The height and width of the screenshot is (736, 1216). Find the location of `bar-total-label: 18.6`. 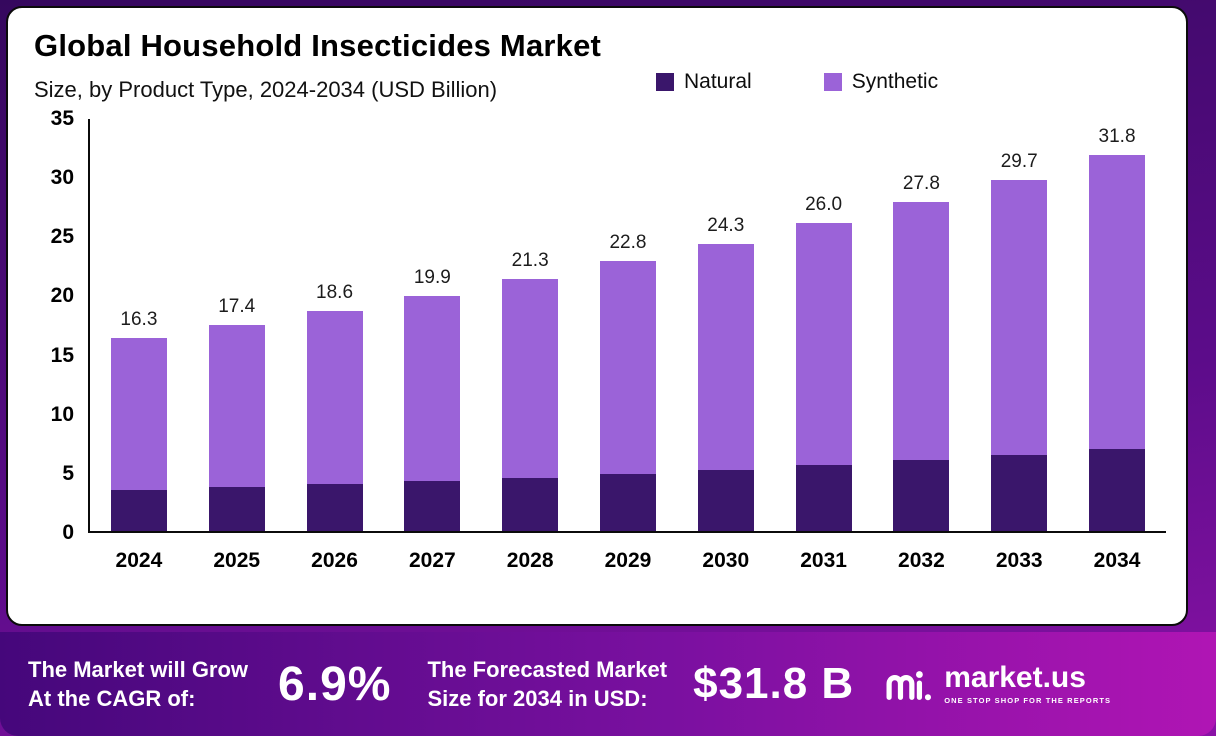

bar-total-label: 18.6 is located at coordinates (335, 292).